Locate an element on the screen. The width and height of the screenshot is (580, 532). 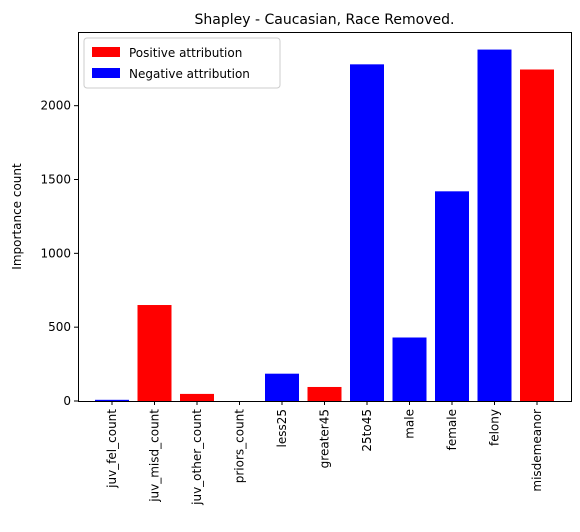
bar-male is located at coordinates (409, 369).